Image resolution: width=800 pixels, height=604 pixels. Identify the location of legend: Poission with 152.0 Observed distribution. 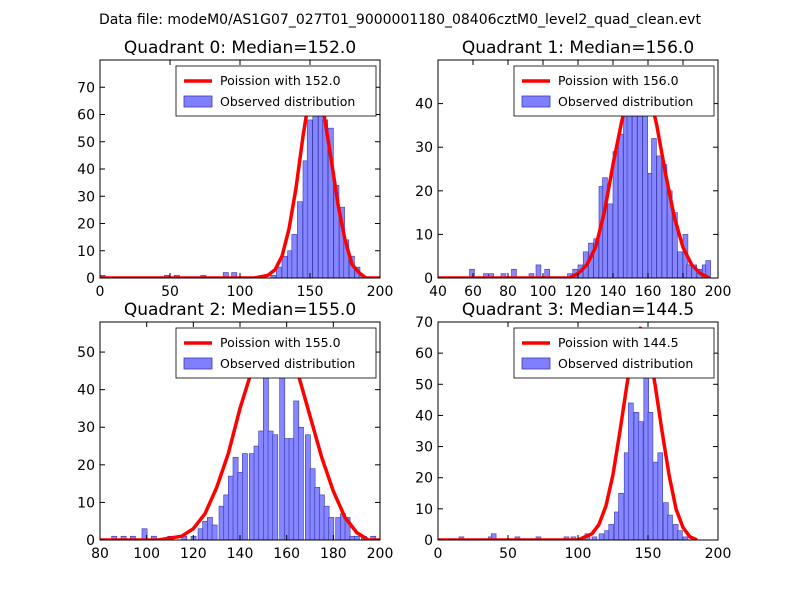
(276, 91).